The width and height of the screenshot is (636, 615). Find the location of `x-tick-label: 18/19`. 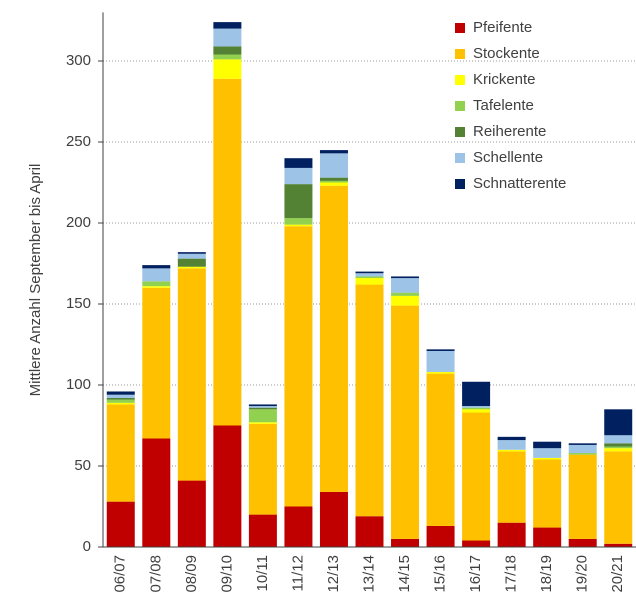

x-tick-label: 18/19 is located at coordinates (546, 574).